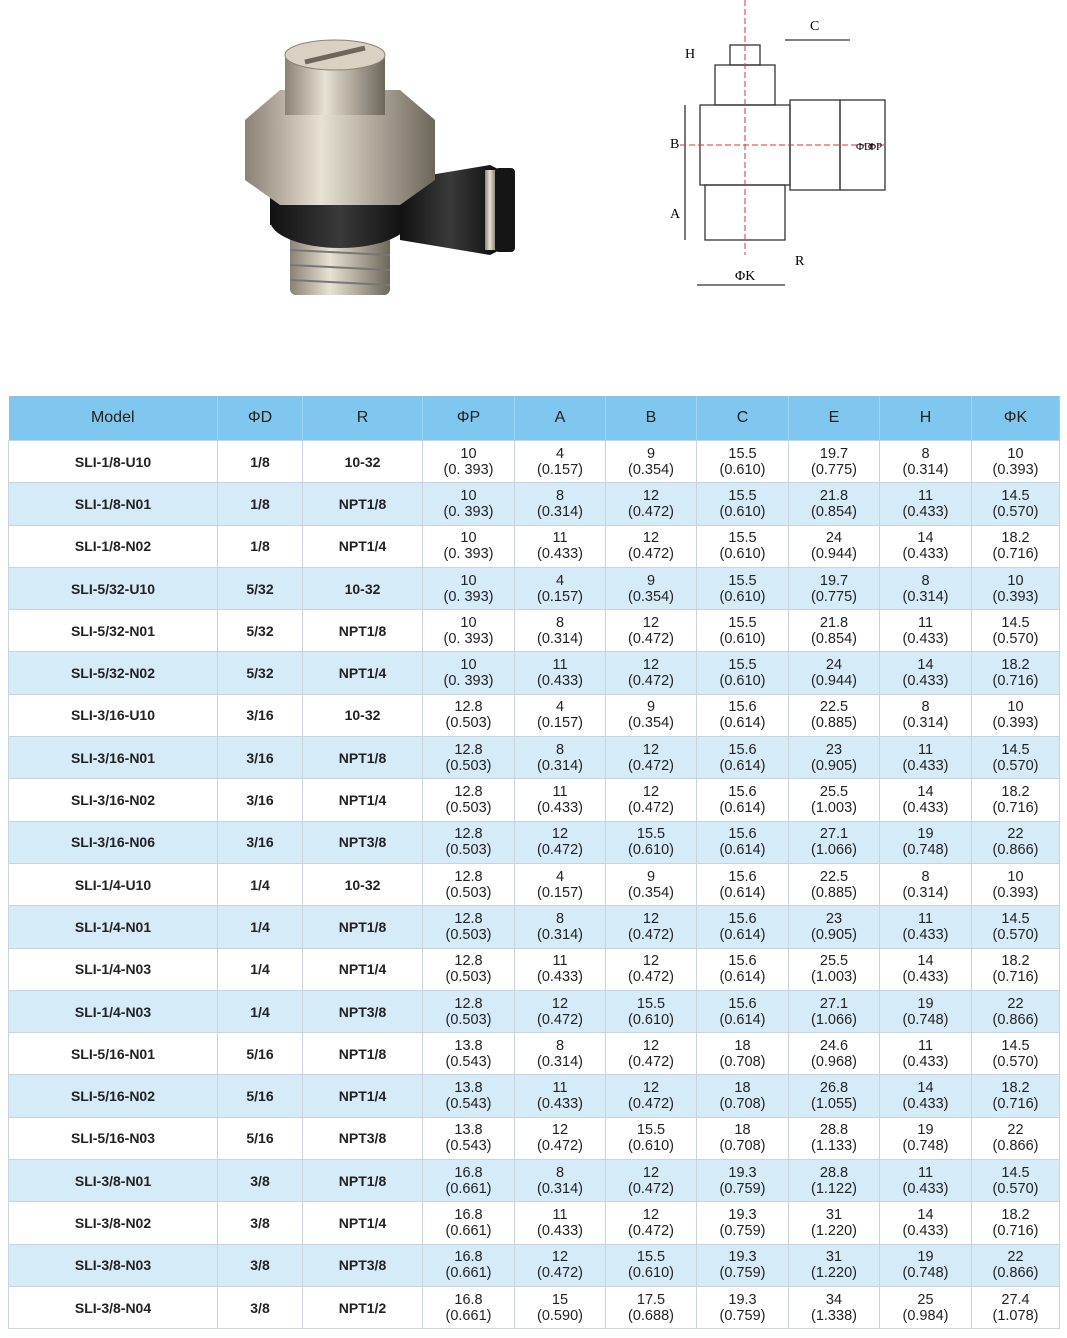  I want to click on value-mm: 14, so click(925, 1088).